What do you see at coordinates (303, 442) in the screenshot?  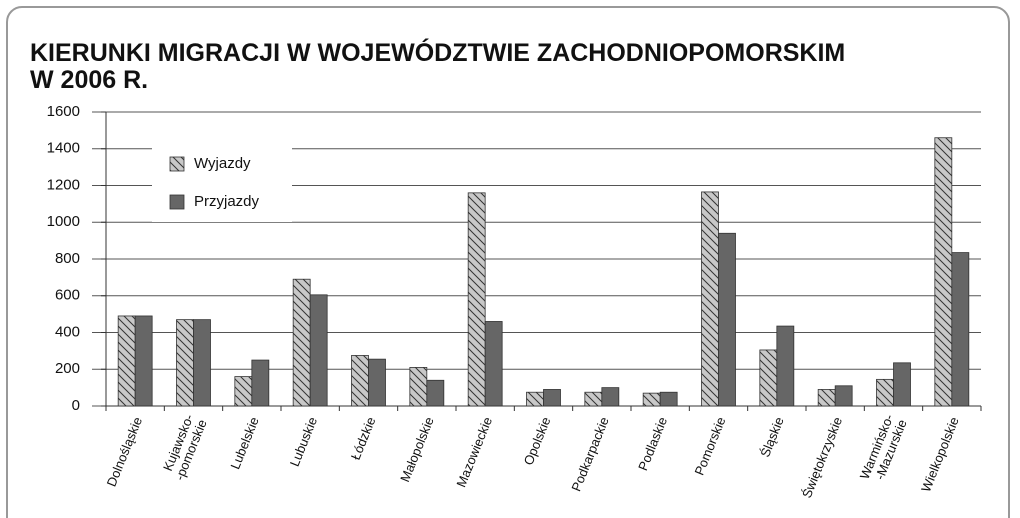 I see `x-tick-label: Lubuskie` at bounding box center [303, 442].